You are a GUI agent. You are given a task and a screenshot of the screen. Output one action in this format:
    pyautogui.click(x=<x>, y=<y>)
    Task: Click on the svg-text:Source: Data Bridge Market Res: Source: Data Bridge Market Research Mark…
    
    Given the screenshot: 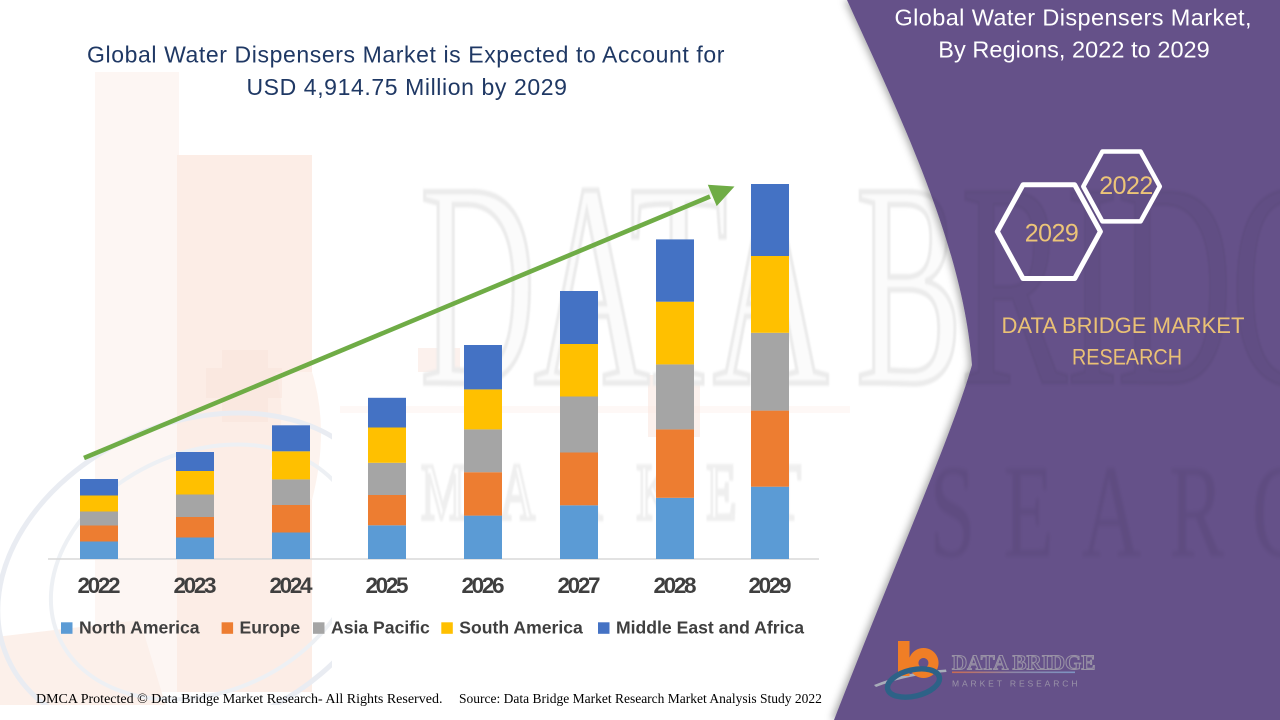 What is the action you would take?
    pyautogui.click(x=640, y=698)
    